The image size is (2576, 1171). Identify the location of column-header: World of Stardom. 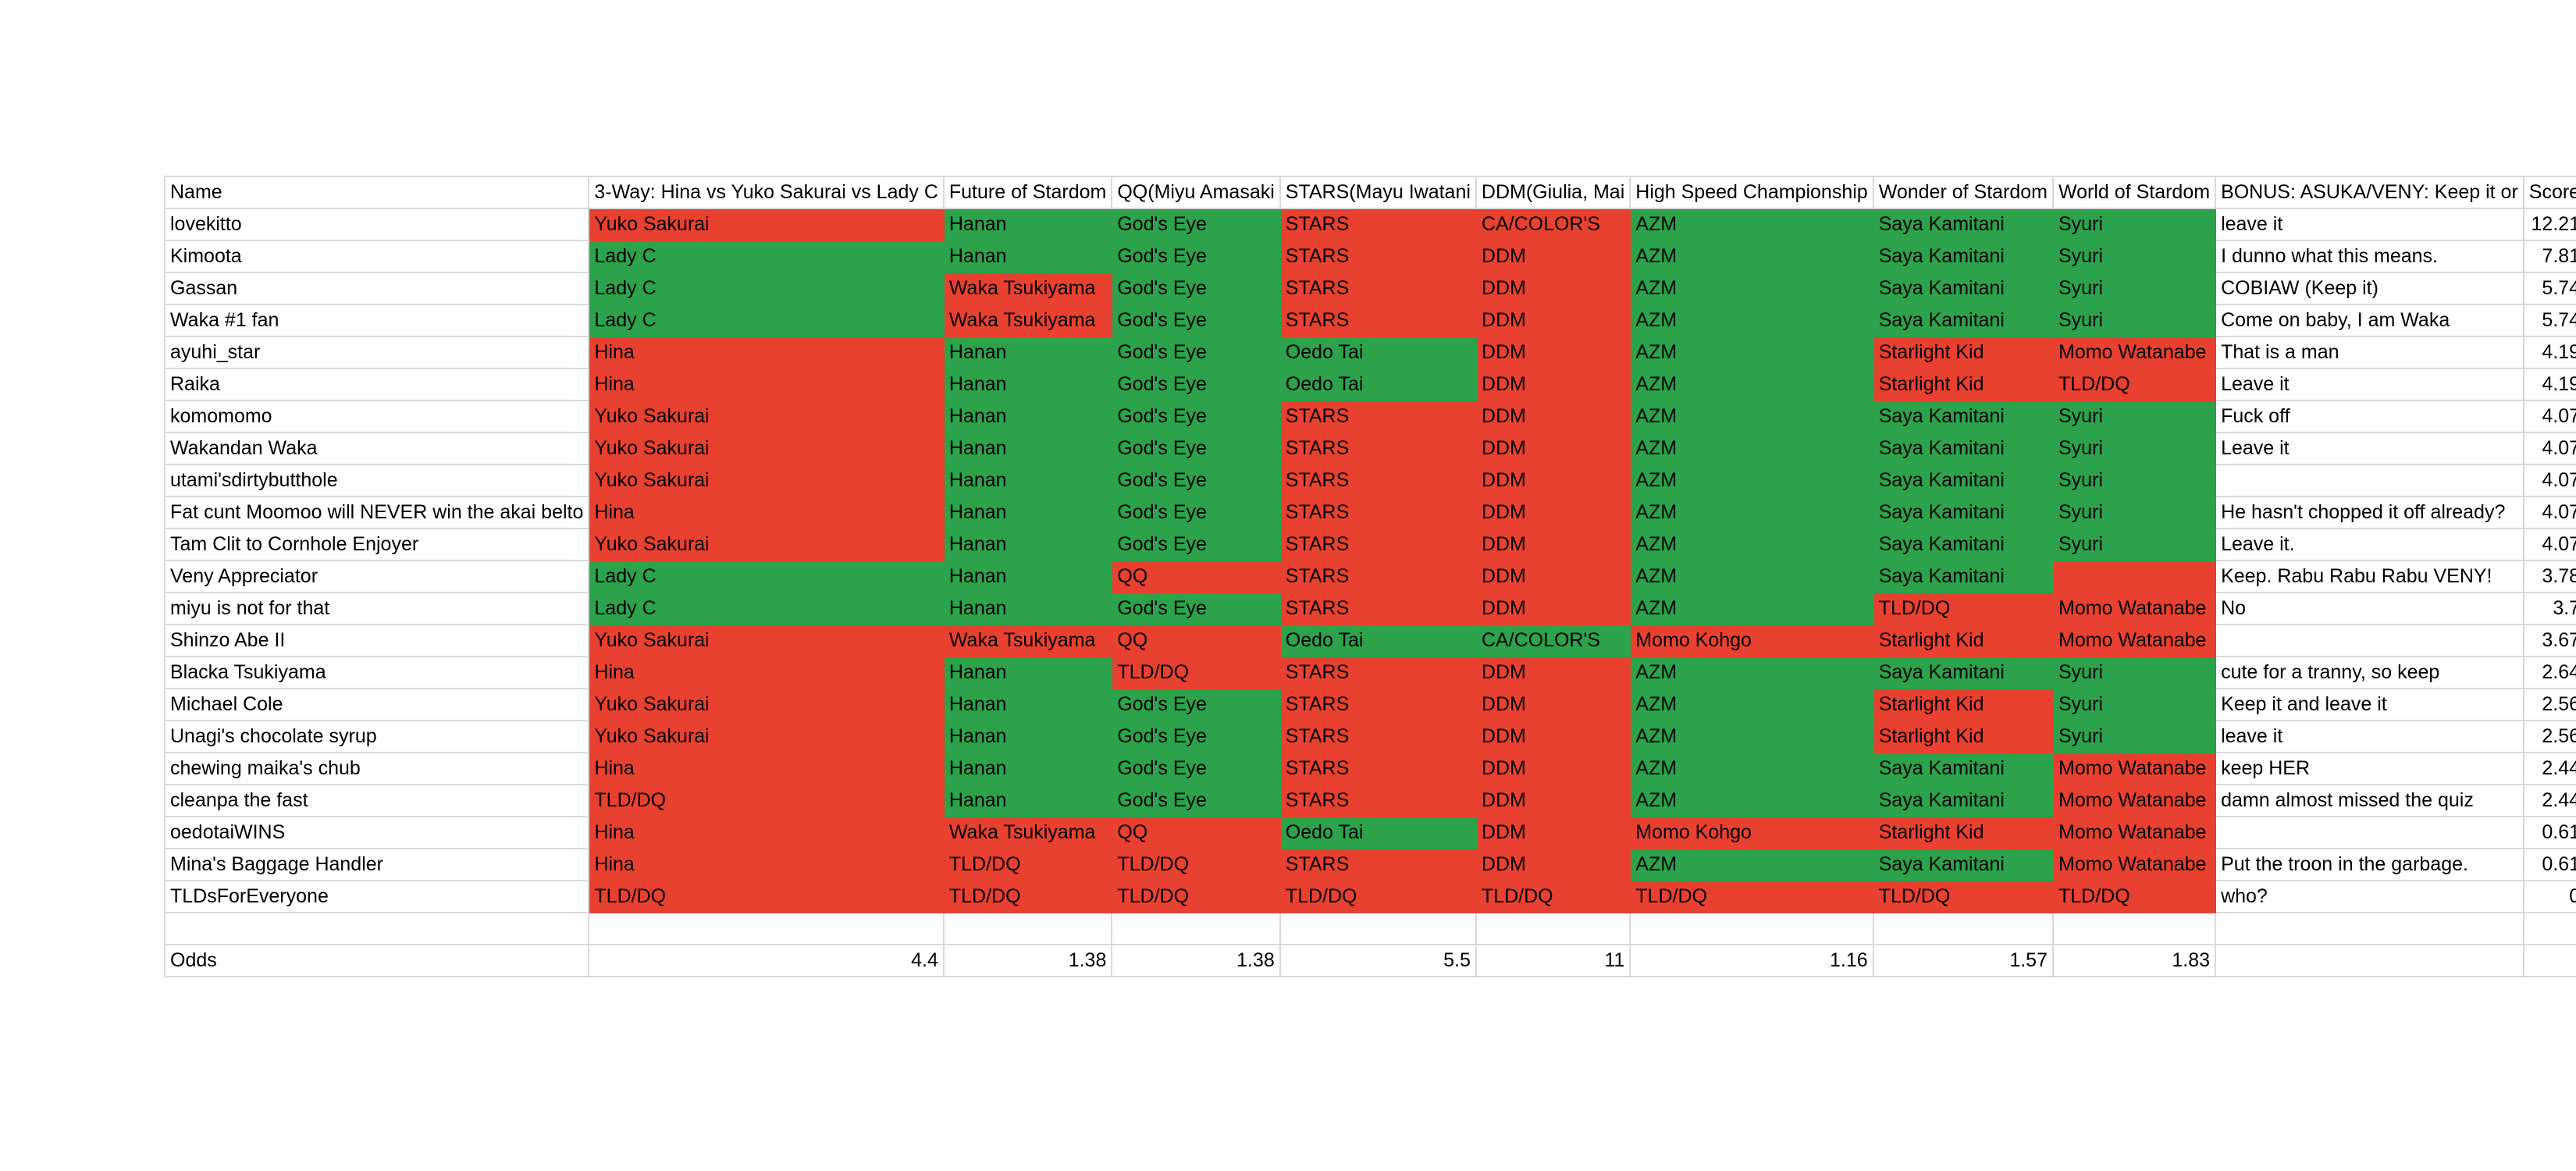
(2134, 192).